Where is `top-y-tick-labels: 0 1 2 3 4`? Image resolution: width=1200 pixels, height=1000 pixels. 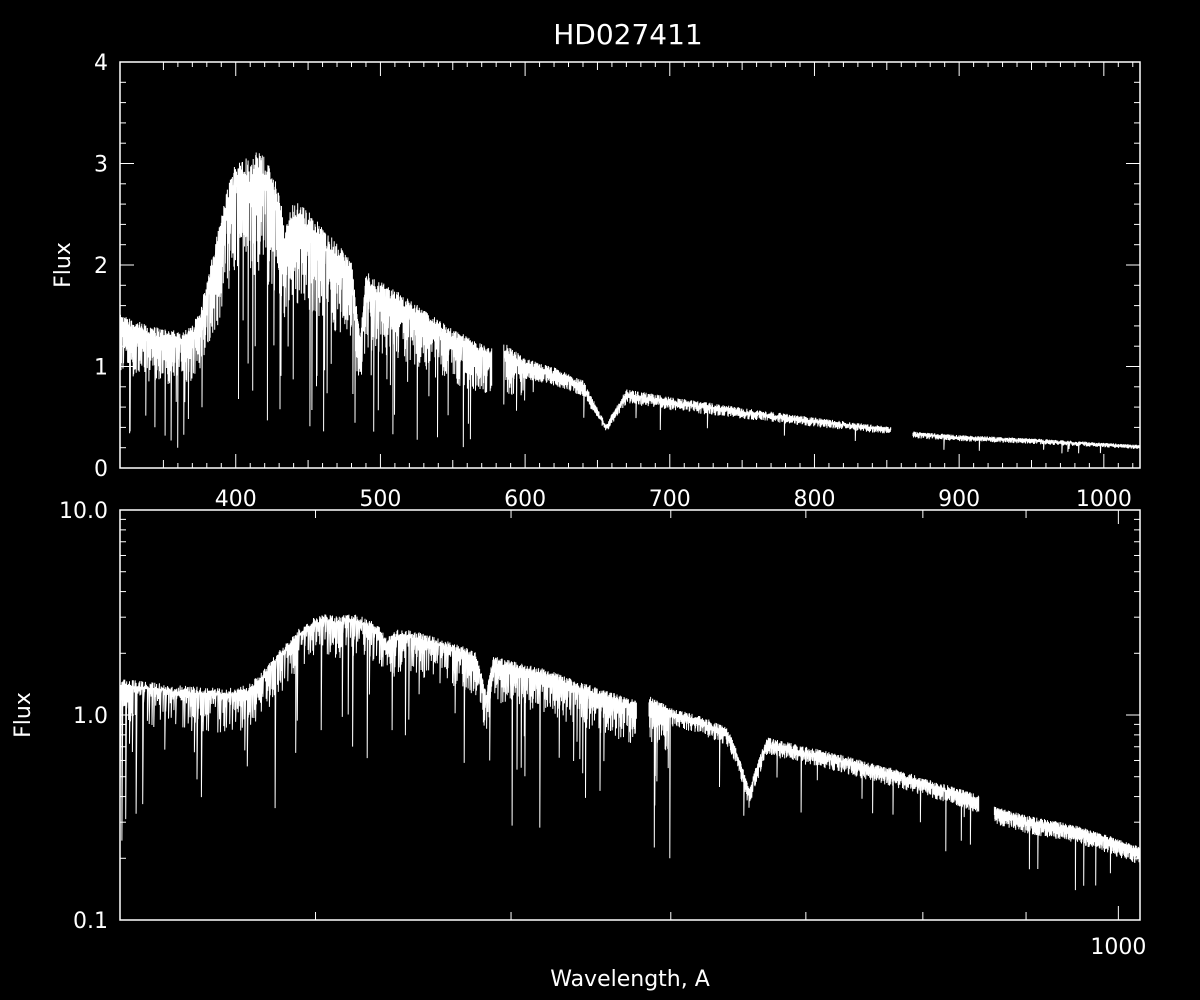
top-y-tick-labels: 0 1 2 3 4 is located at coordinates (101, 266).